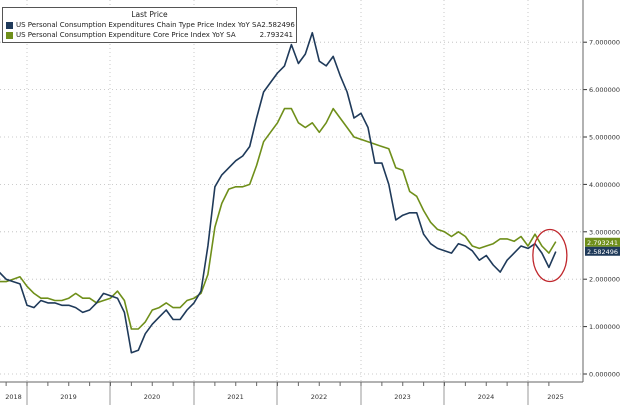  I want to click on x-tick-label: 2025, so click(555, 397).